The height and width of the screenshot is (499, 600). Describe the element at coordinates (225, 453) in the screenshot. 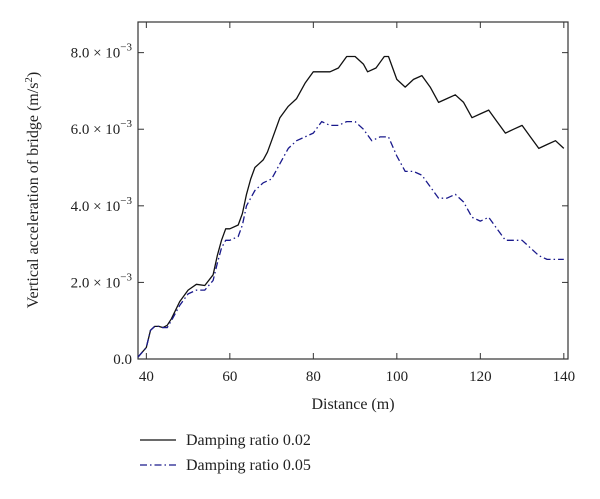

I see `legend: Damping ratio 0.02 Damping ratio 0.05` at that location.